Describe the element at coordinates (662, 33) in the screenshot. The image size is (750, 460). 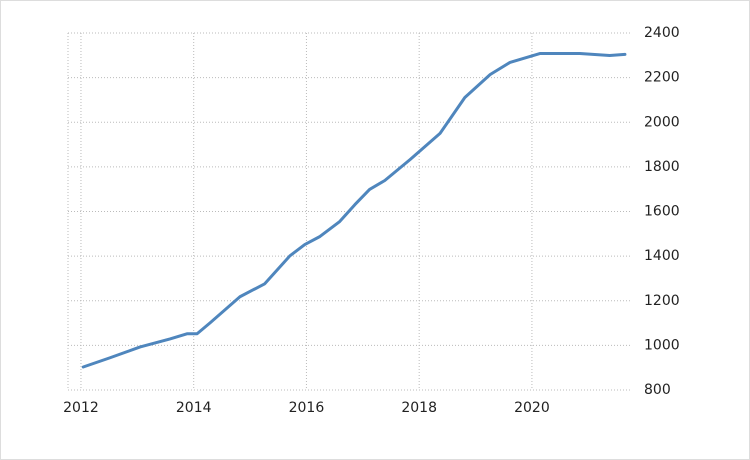
I see `y-tick-label: 2400` at that location.